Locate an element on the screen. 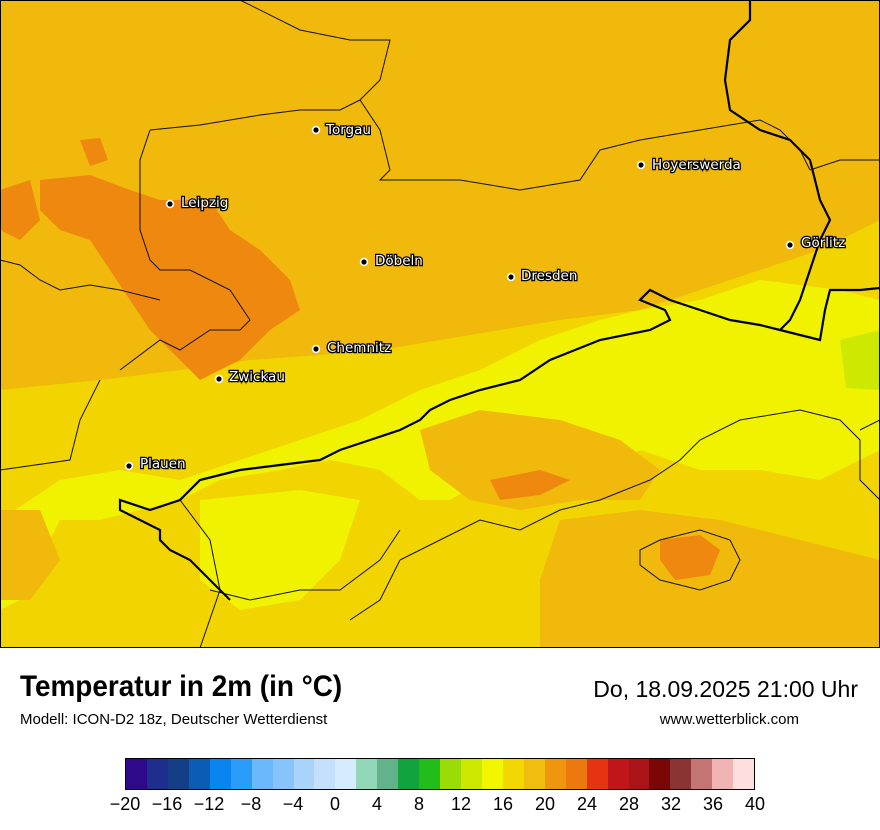  warm-patch-southwest is located at coordinates (30, 555).